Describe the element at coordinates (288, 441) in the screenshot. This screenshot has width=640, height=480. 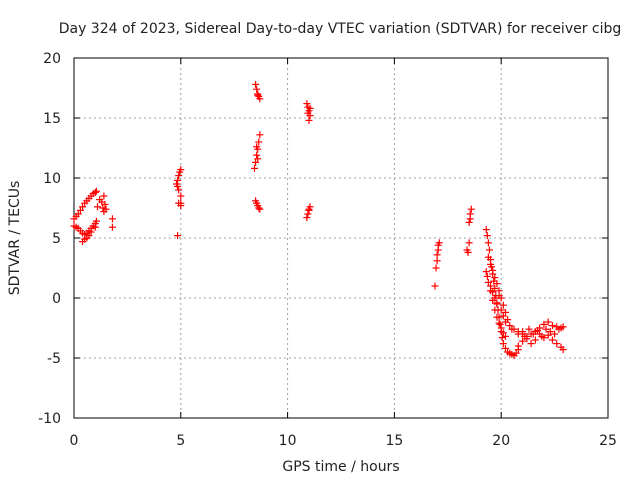
I see `x-tick-label: 10` at that location.